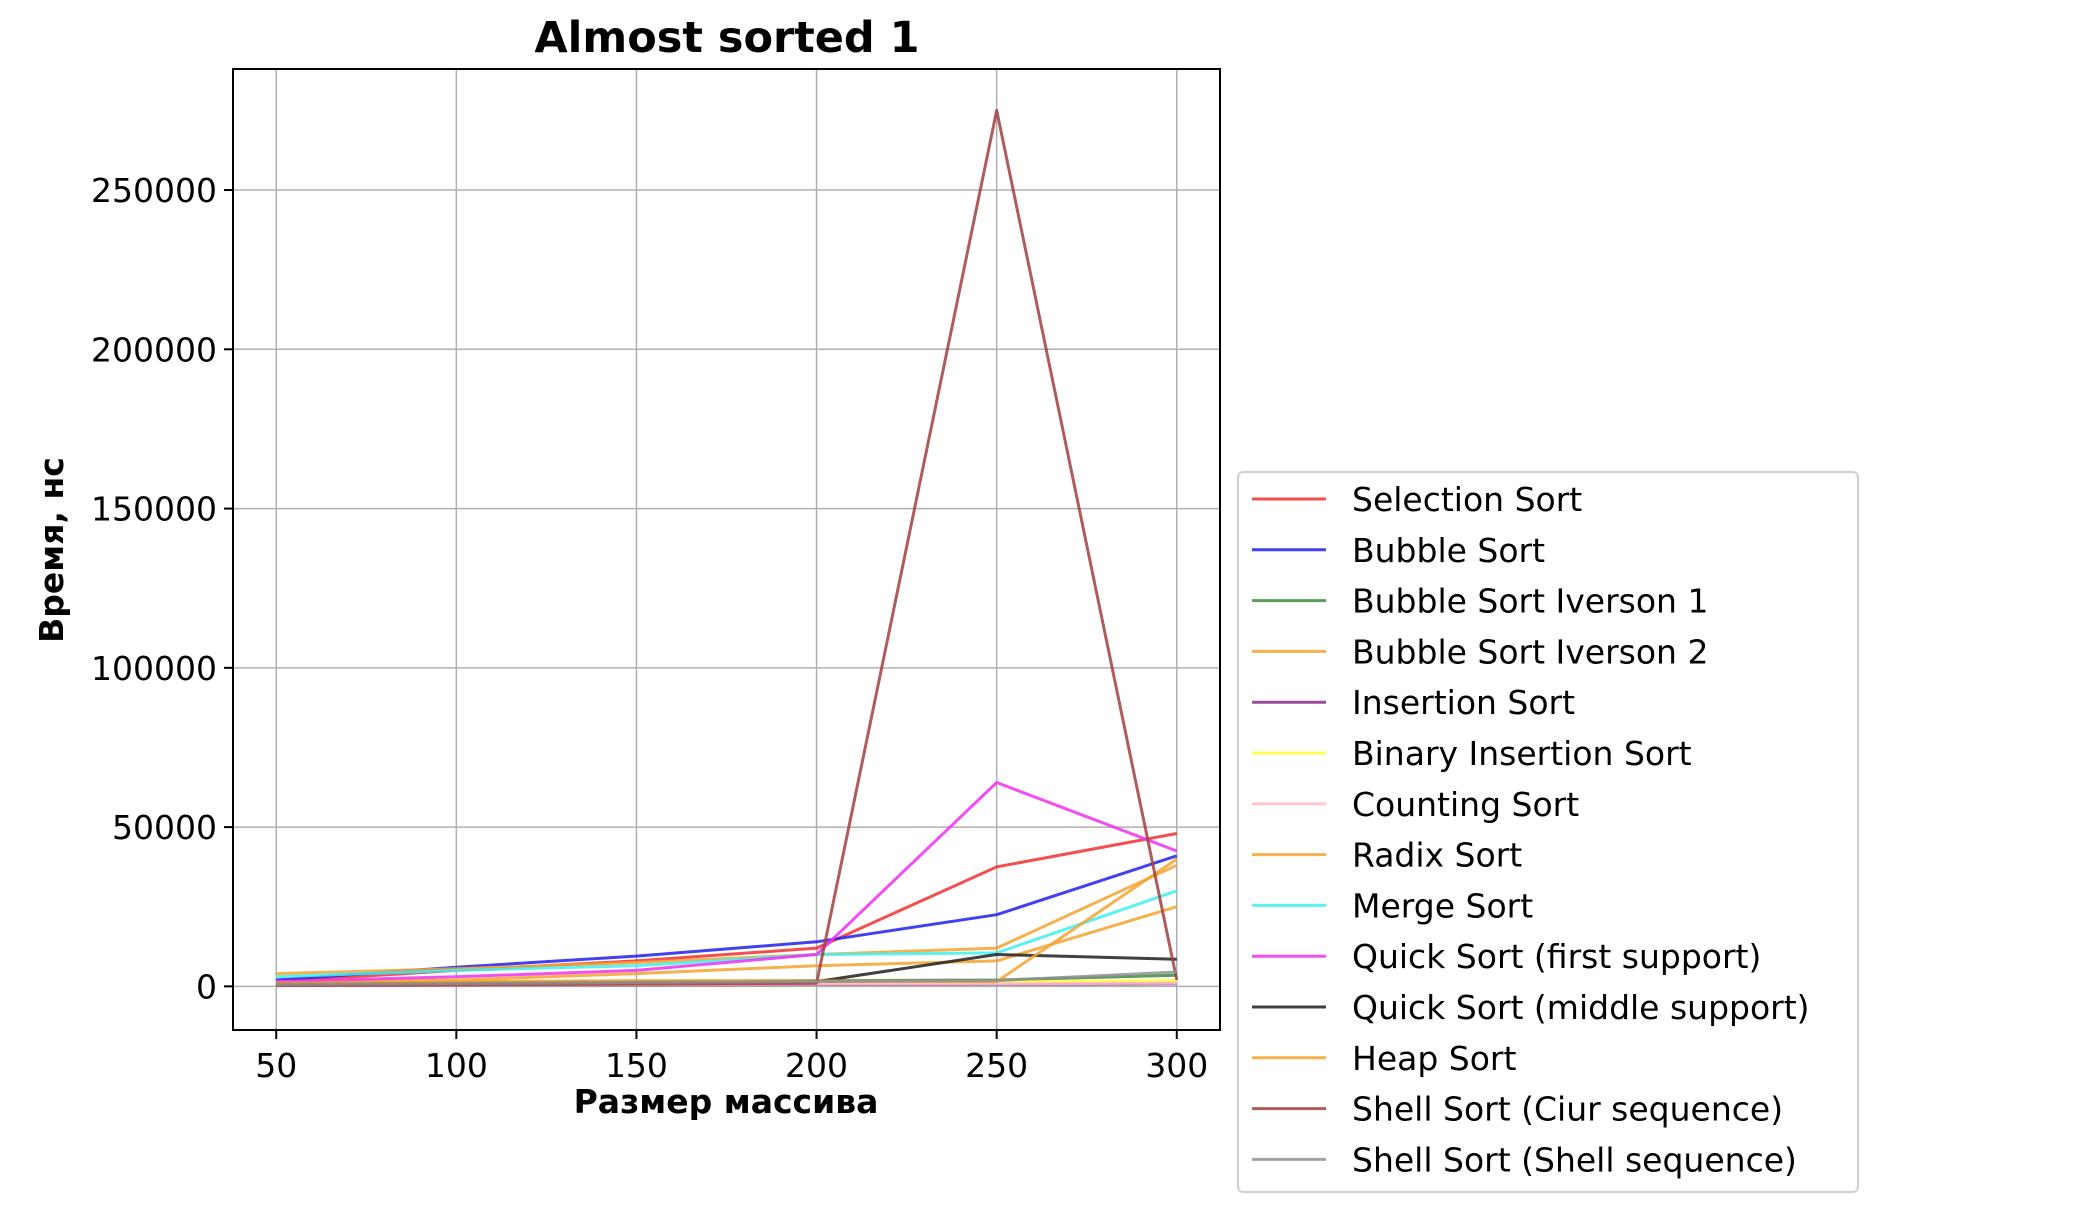  What do you see at coordinates (1522, 753) in the screenshot?
I see `legend-label: Binary Insertion Sort` at bounding box center [1522, 753].